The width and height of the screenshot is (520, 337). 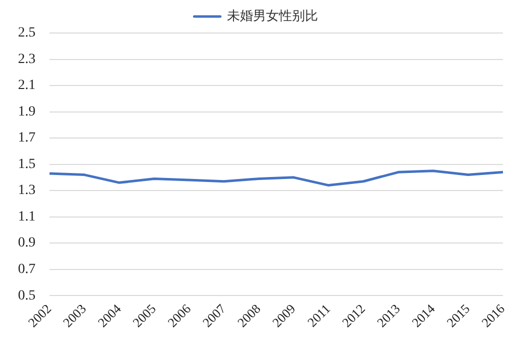 I want to click on y-tick-label: 2.1, so click(x=27, y=86).